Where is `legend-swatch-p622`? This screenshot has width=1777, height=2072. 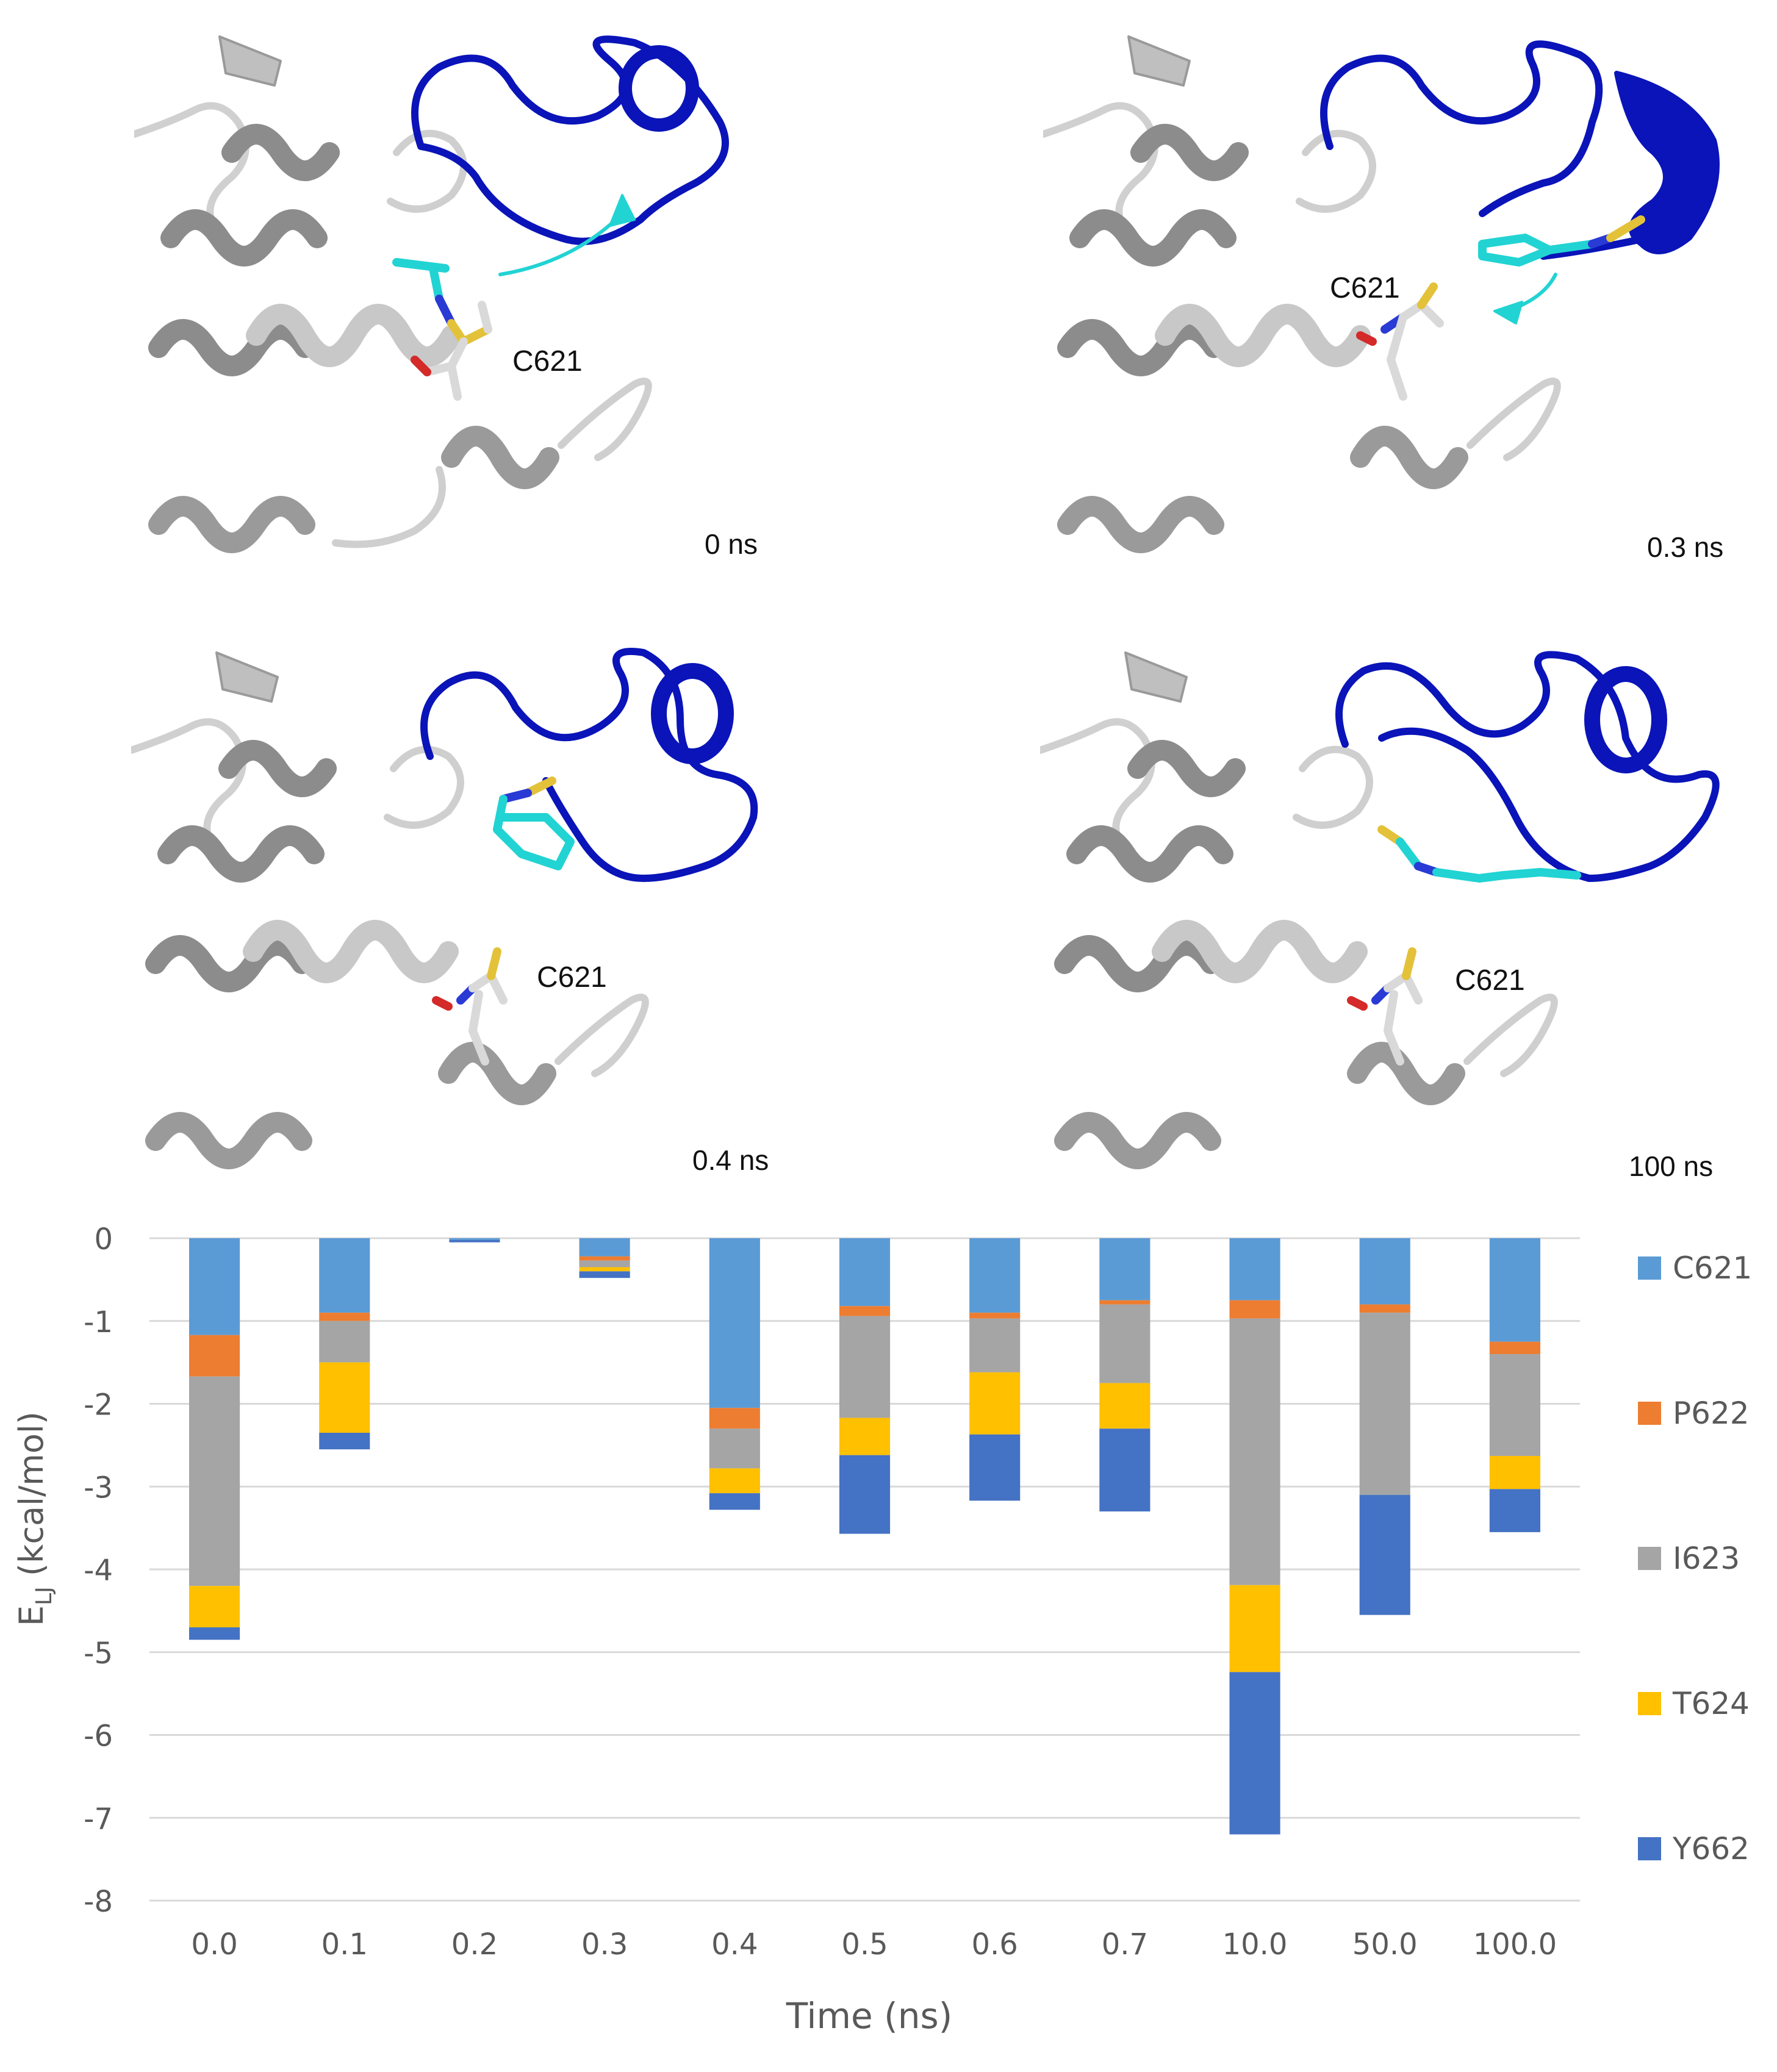 legend-swatch-p622 is located at coordinates (1649, 1413).